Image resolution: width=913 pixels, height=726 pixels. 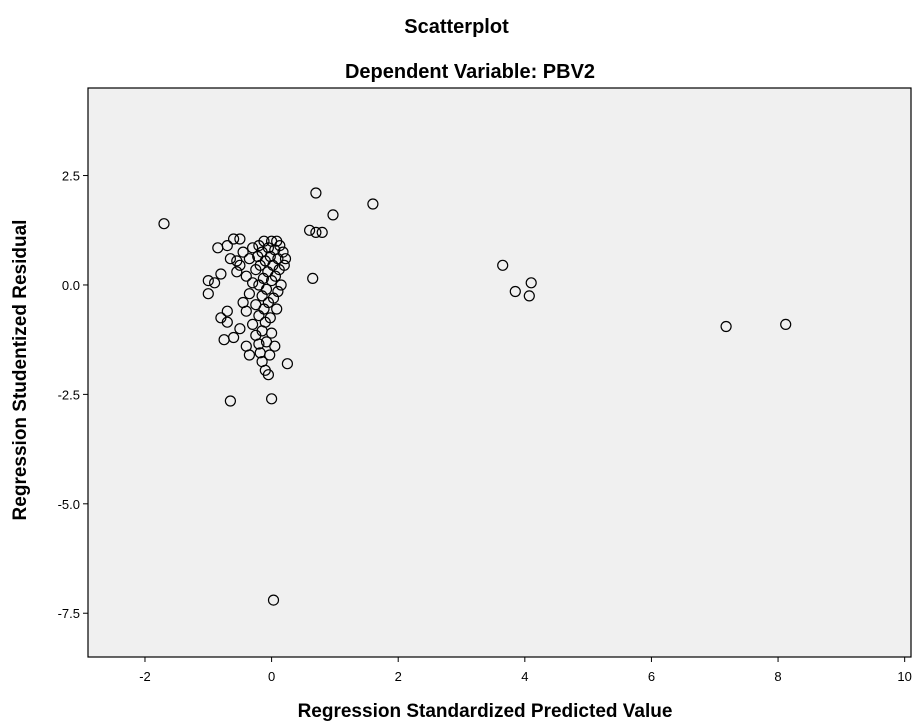 I want to click on x-tick-label: 4, so click(x=524, y=676).